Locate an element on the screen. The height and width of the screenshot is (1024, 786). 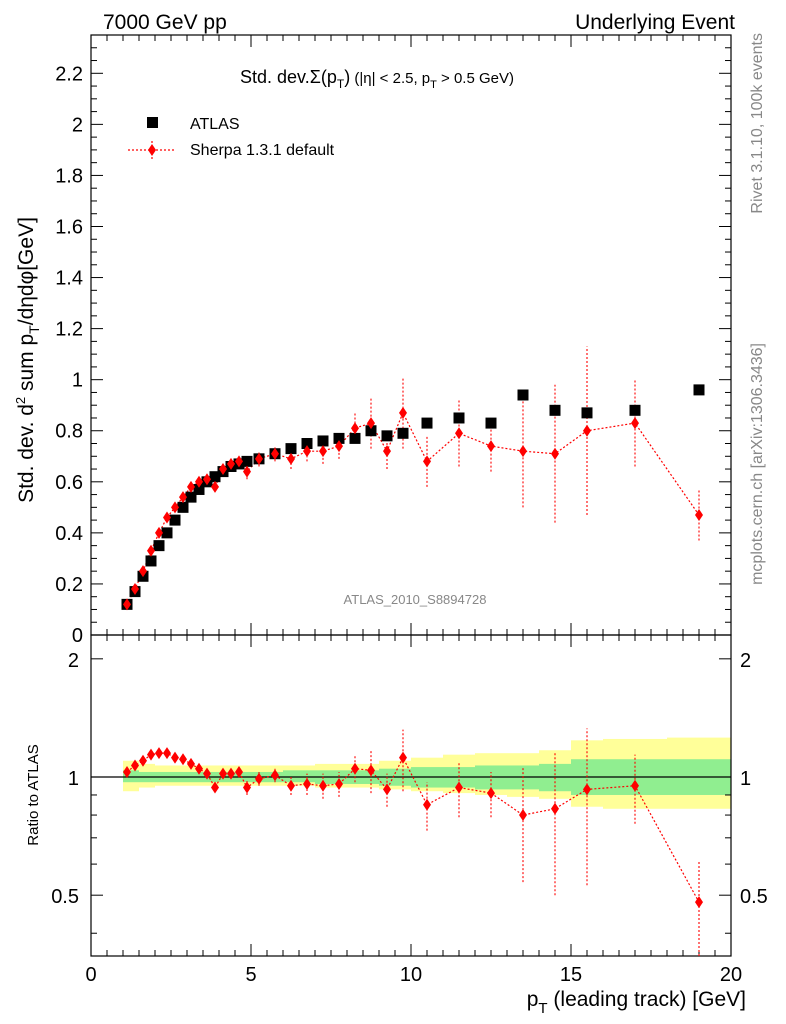
ratio-y-tick-label-right: 1 is located at coordinates (745, 779).